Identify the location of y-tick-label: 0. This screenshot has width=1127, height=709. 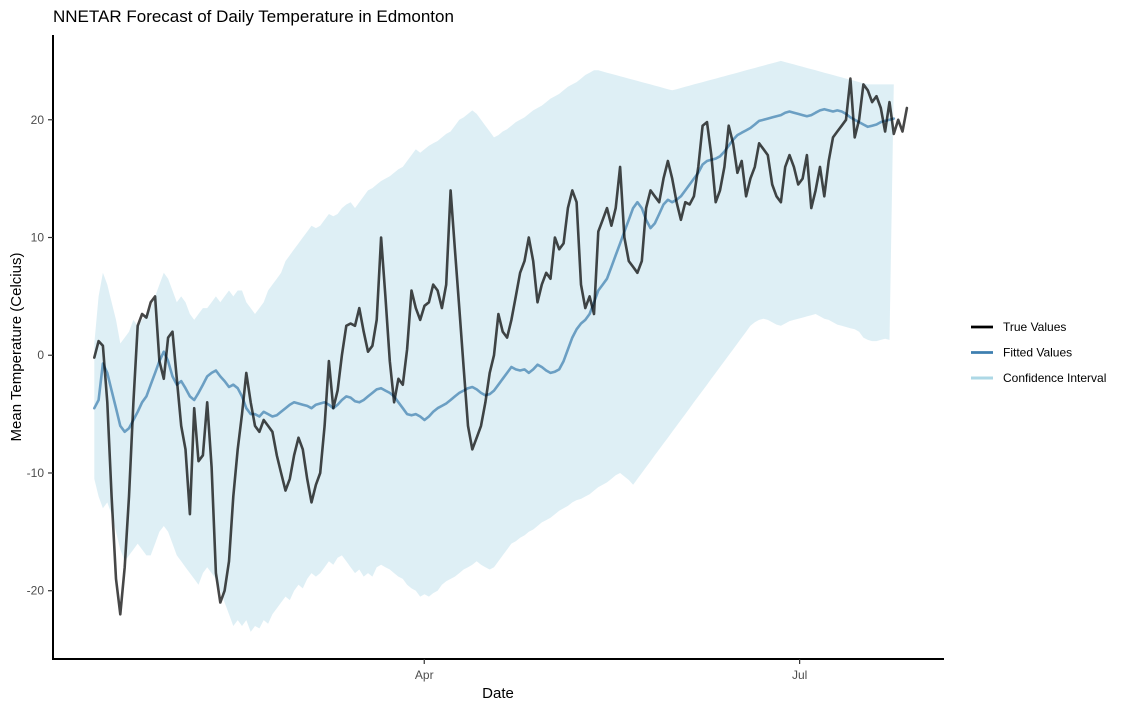
(40, 355).